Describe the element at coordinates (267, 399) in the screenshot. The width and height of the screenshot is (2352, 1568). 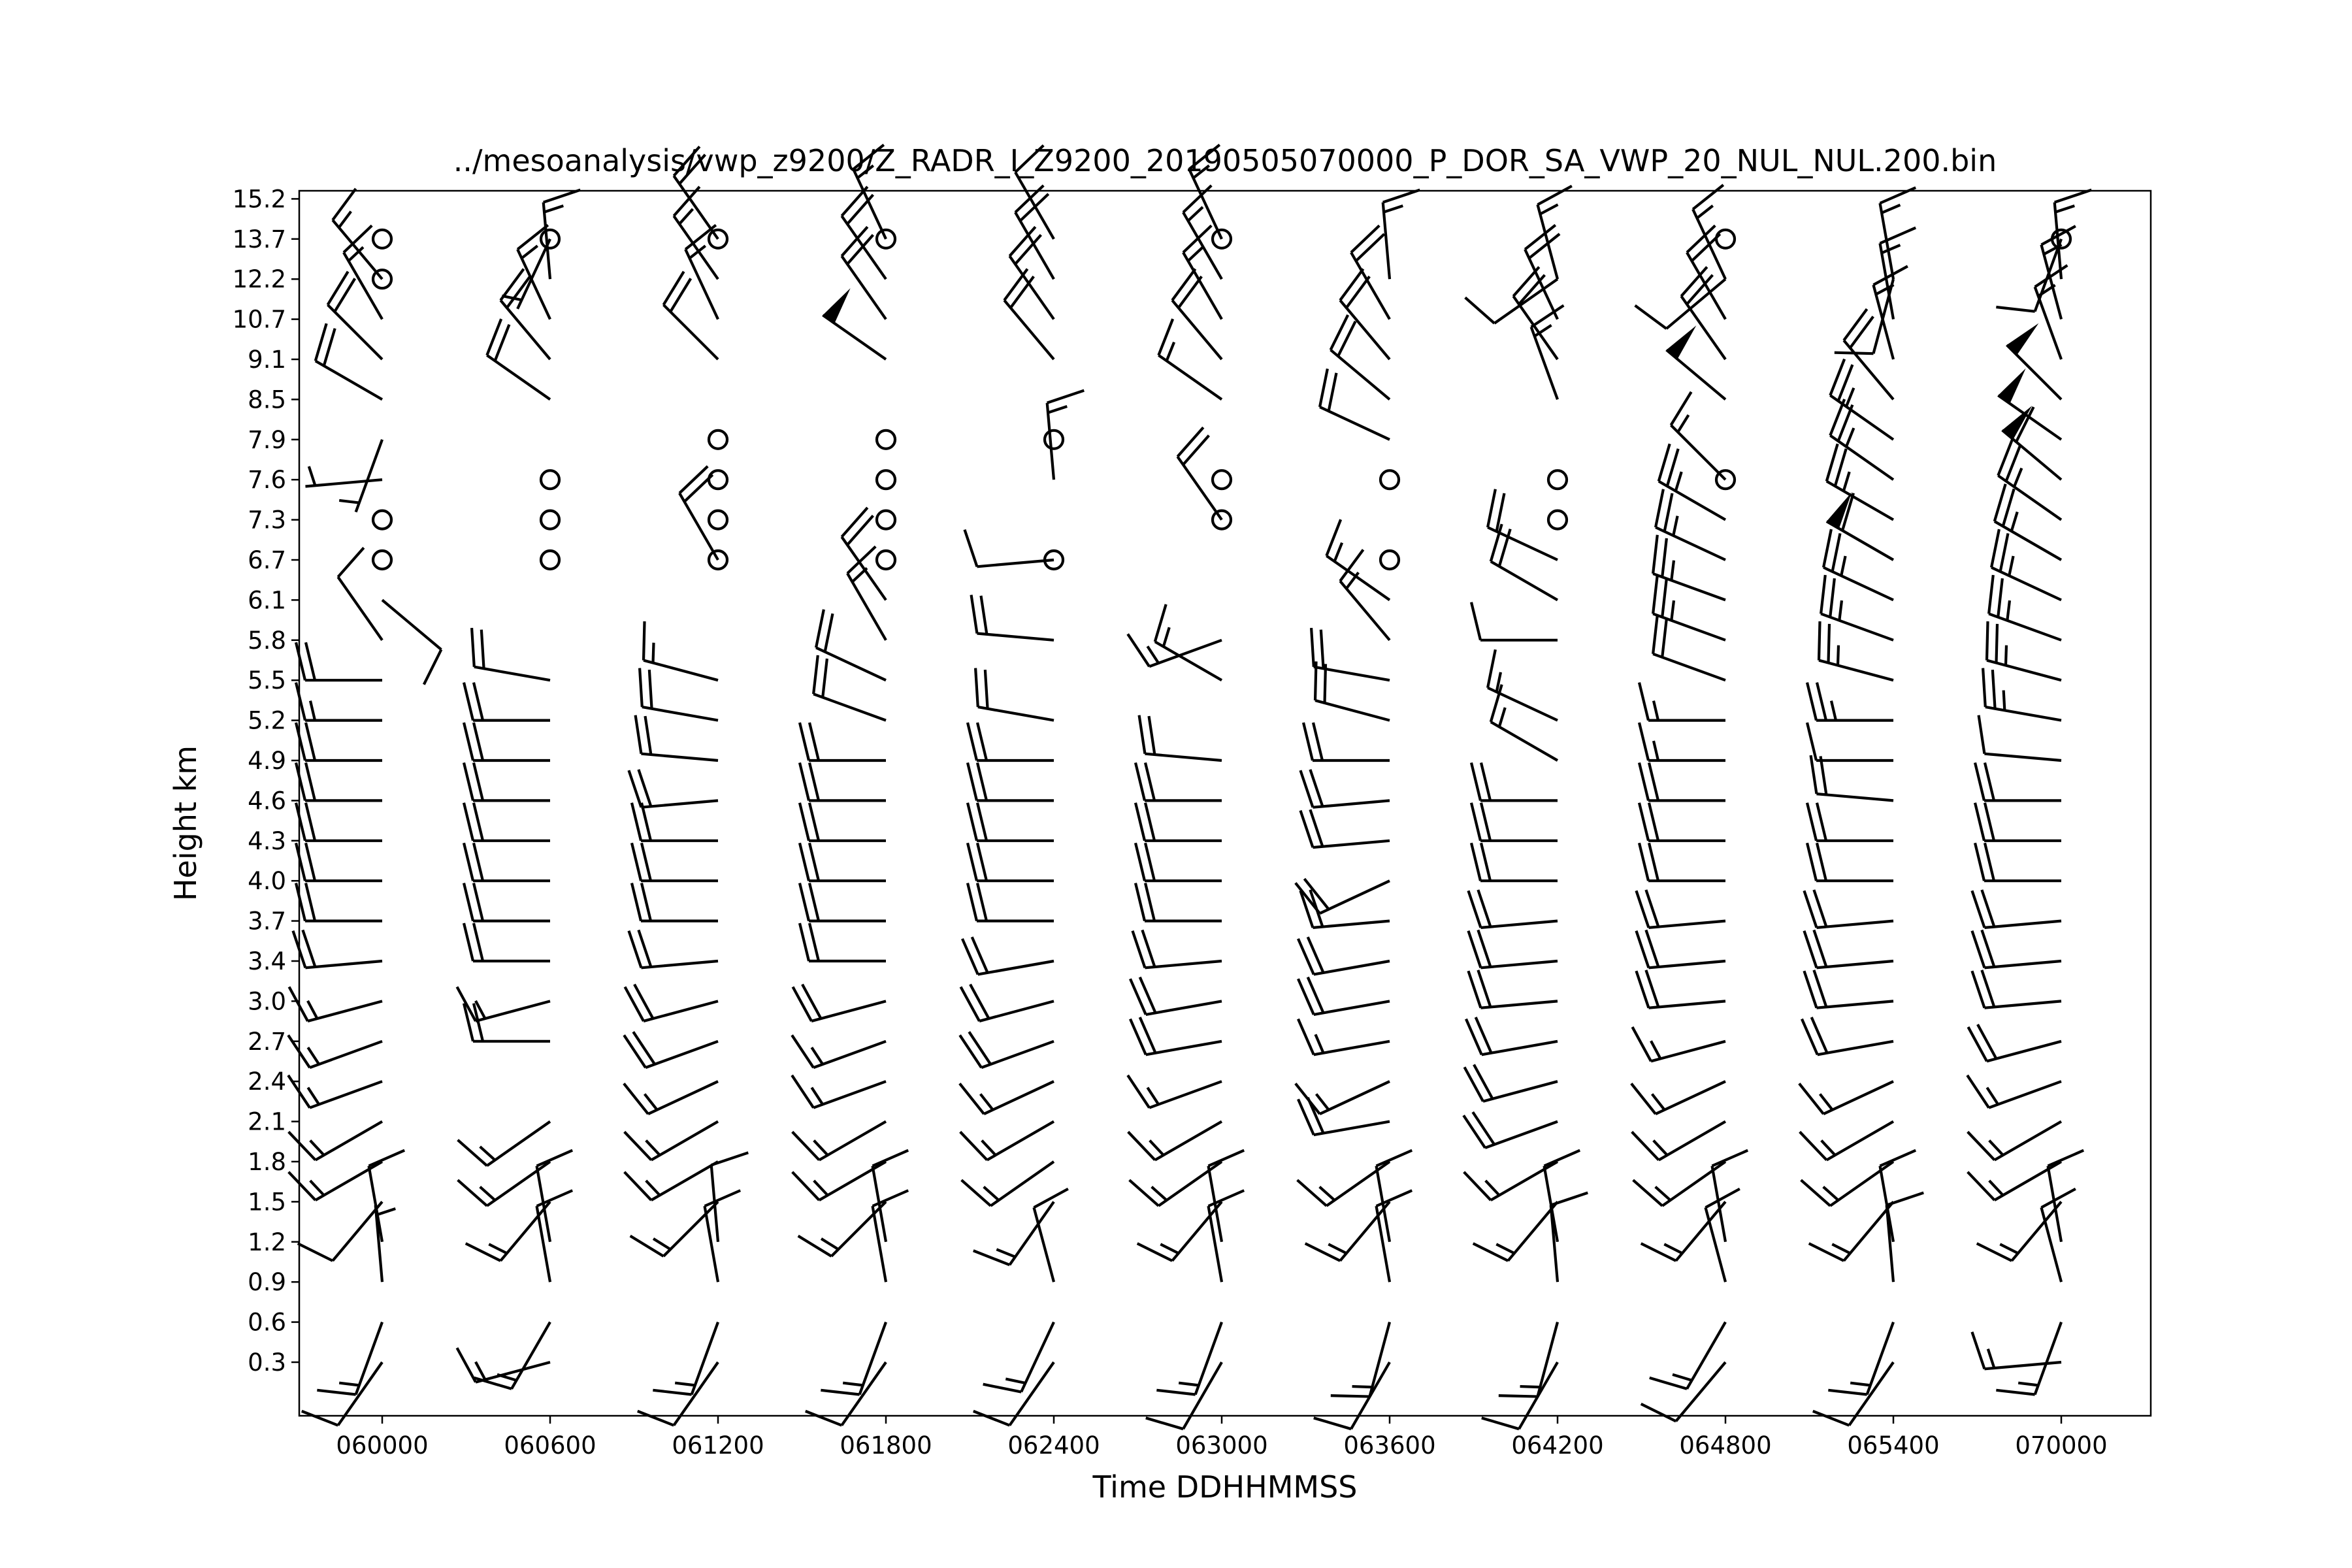
I see `y-tick-label: 8.5` at that location.